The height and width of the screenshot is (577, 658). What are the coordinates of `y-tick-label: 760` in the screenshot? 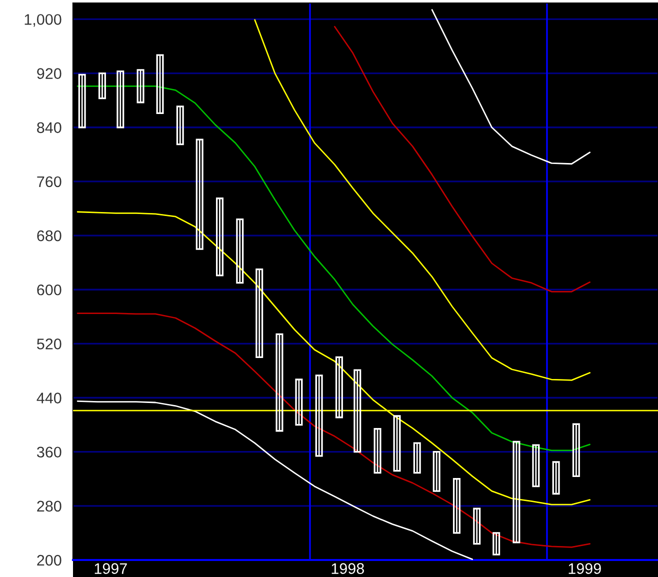 It's located at (49, 182).